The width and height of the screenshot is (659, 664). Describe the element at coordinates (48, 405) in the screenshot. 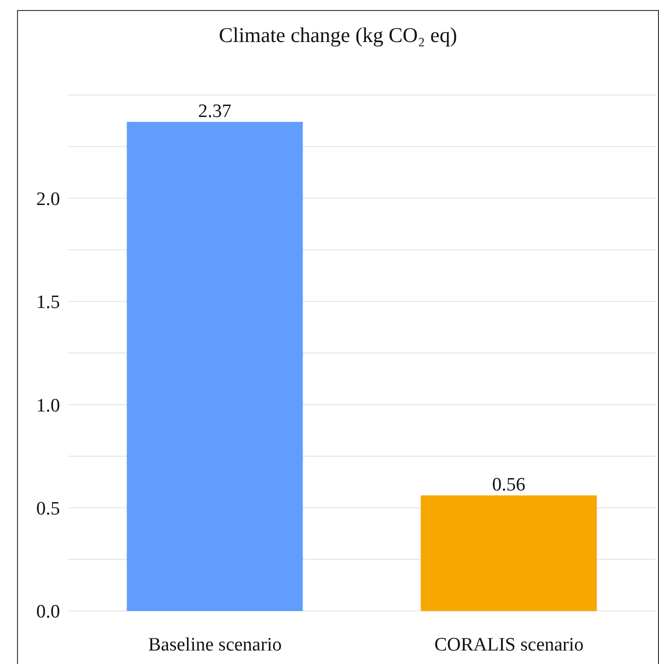

I see `y-tick-label: 1.0` at that location.